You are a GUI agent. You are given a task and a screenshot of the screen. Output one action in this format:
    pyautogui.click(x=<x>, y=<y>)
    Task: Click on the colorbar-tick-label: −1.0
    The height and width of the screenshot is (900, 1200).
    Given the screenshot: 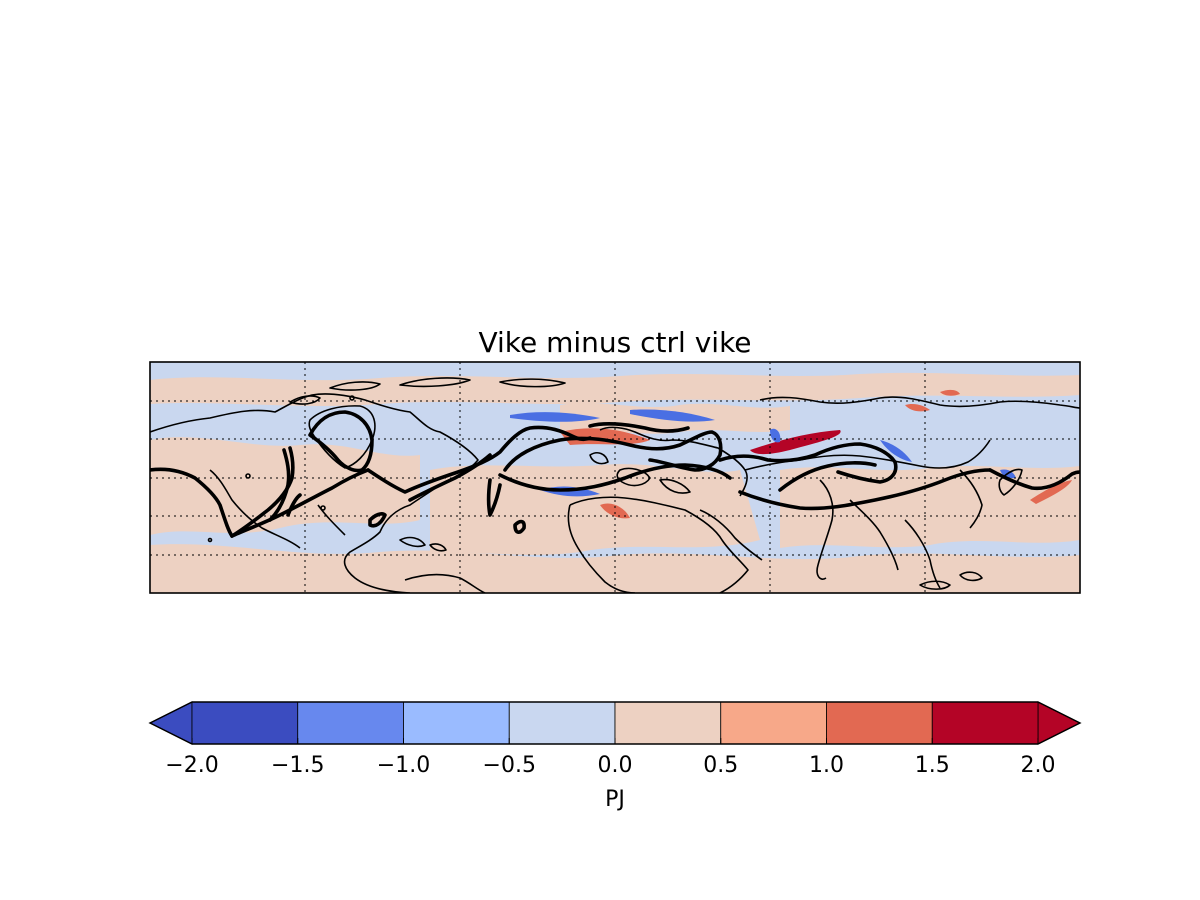 What is the action you would take?
    pyautogui.click(x=403, y=765)
    